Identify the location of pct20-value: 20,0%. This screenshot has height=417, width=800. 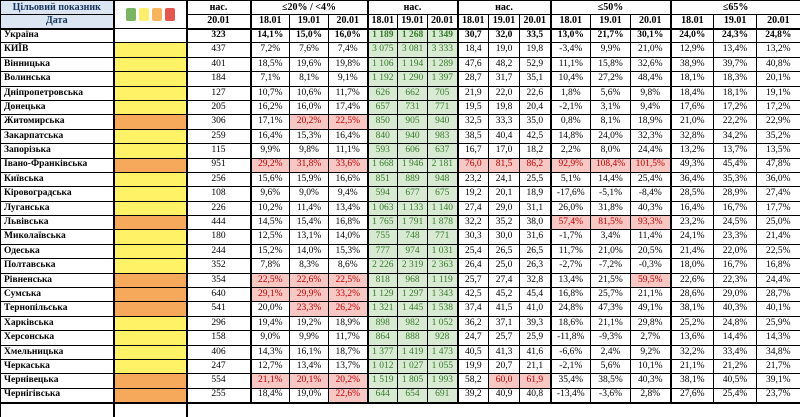
(270, 309).